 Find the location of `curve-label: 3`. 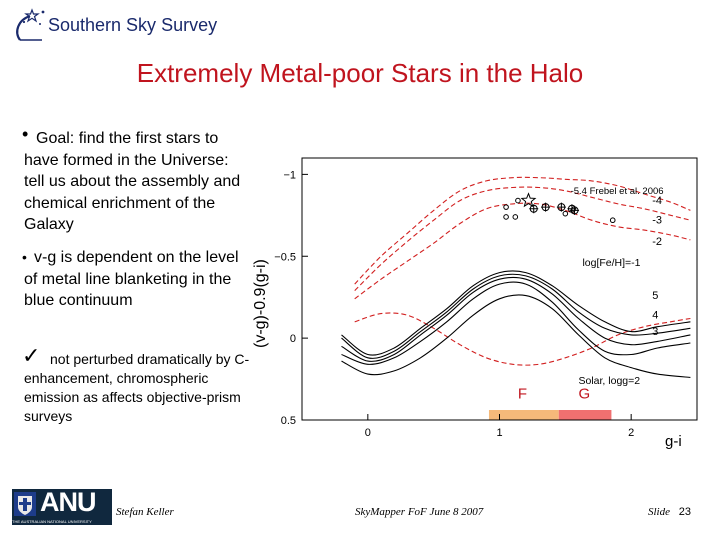

curve-label: 3 is located at coordinates (655, 332).